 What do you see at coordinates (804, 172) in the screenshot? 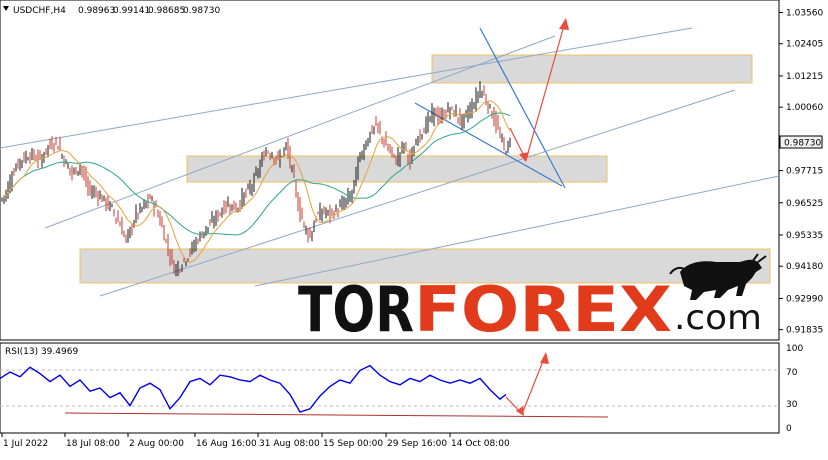
I see `price-tick-label: 0.97715` at bounding box center [804, 172].